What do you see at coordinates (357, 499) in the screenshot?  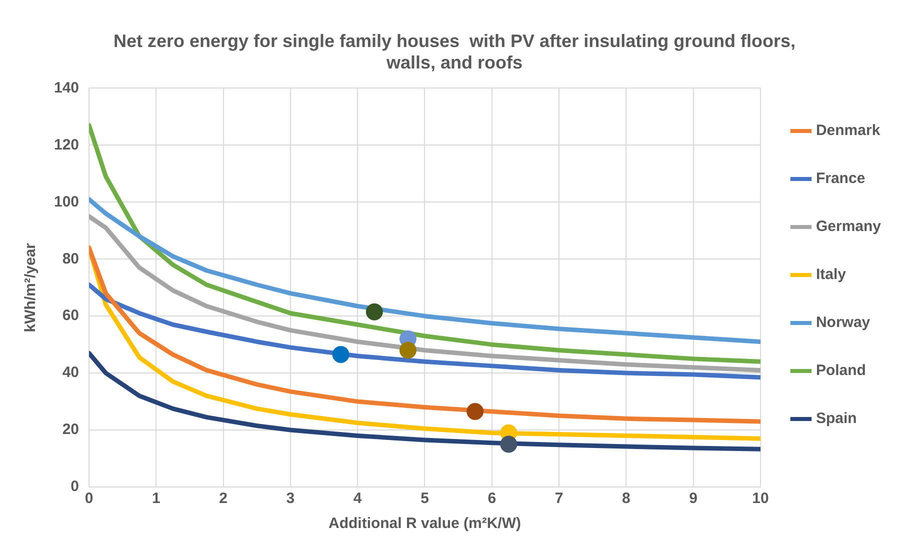 I see `x-tick-label: 4` at bounding box center [357, 499].